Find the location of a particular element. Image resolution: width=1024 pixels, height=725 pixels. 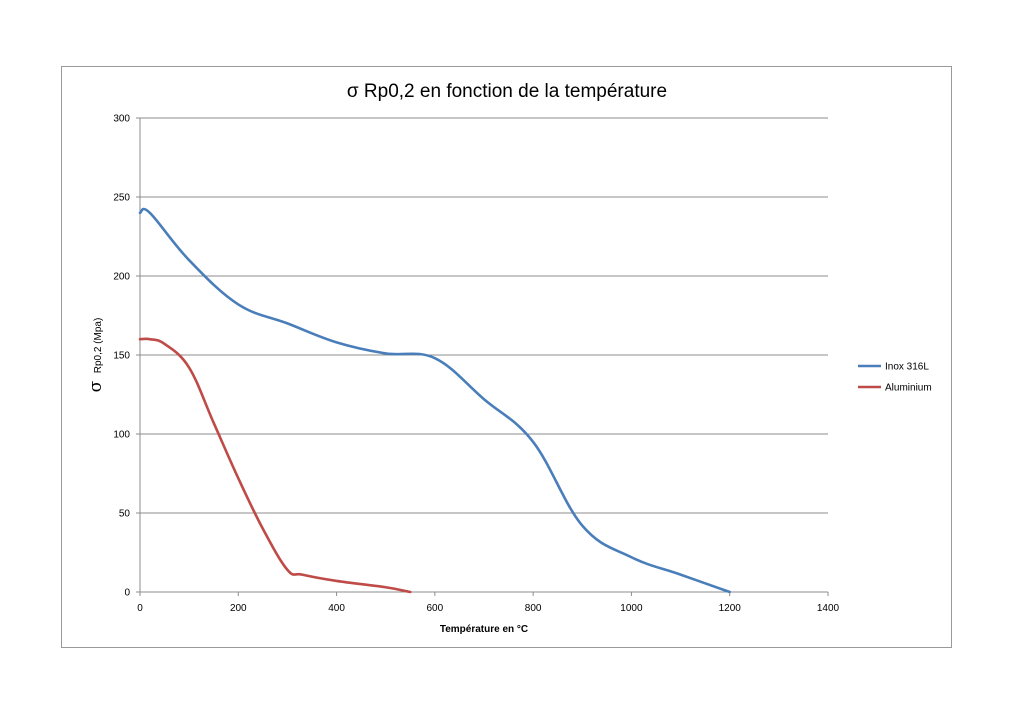

x-tick-label: 1400 is located at coordinates (828, 608).